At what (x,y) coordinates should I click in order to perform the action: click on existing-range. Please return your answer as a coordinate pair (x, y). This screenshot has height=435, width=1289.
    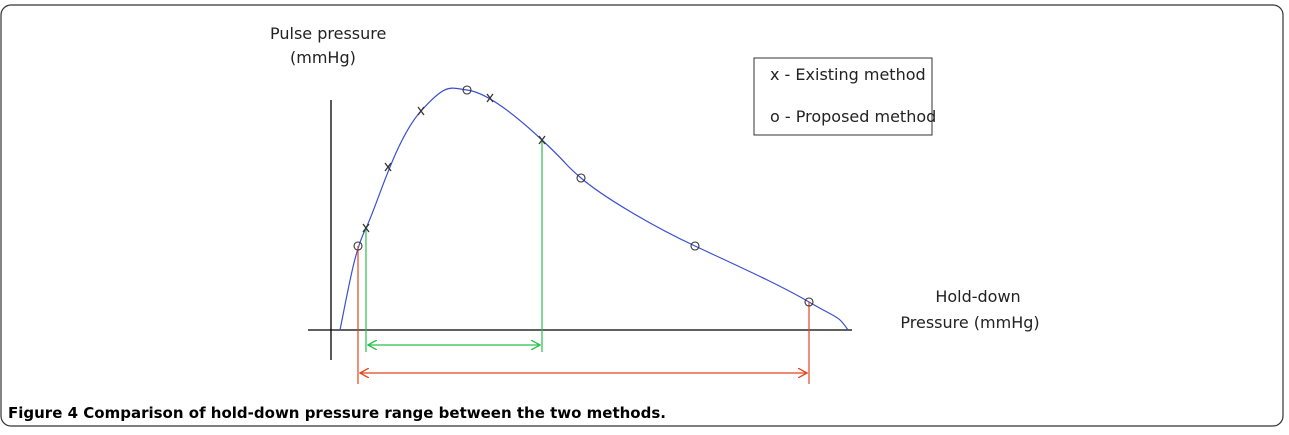
    Looking at the image, I should click on (454, 246).